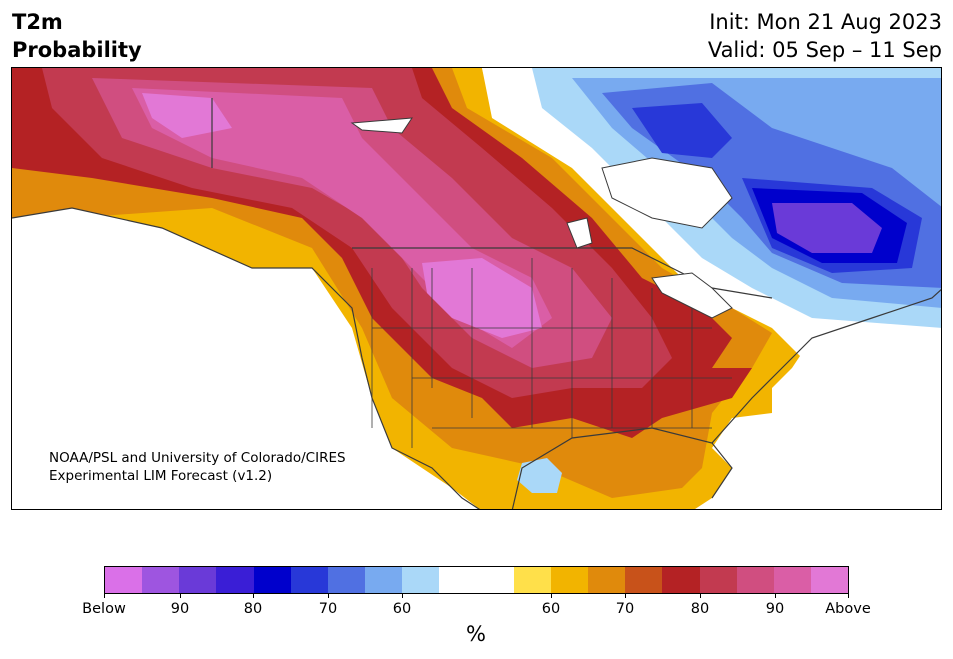 The width and height of the screenshot is (953, 659). Describe the element at coordinates (37, 22) in the screenshot. I see `title-line-1: T2m` at that location.